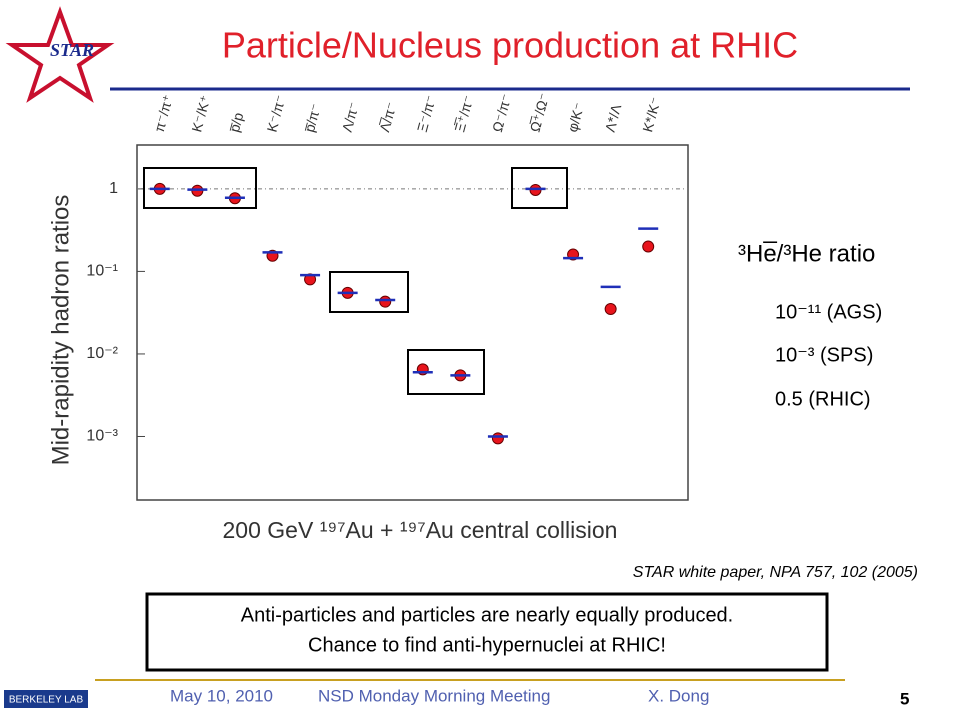 The height and width of the screenshot is (725, 960). What do you see at coordinates (355, 281) in the screenshot?
I see `highlight-boxes` at bounding box center [355, 281].